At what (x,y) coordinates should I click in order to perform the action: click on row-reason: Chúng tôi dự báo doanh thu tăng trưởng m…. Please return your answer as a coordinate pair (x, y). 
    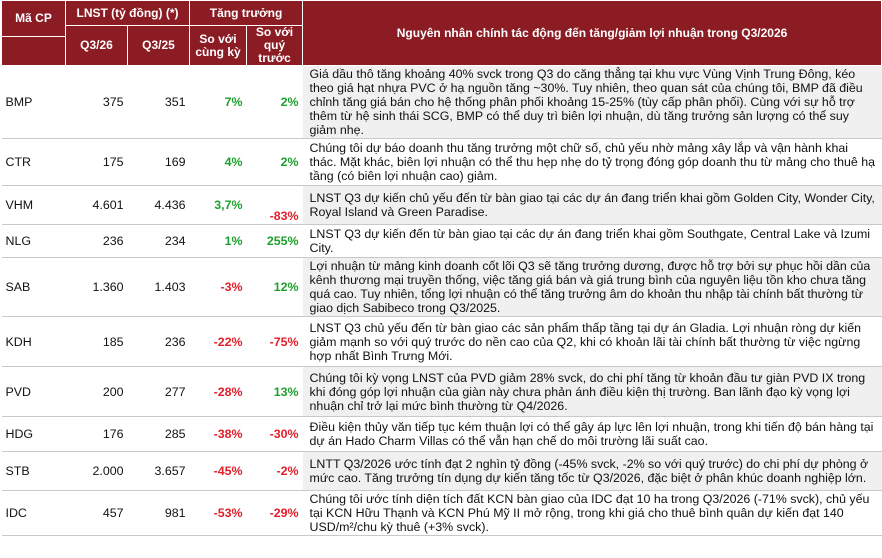
    Looking at the image, I should click on (592, 162).